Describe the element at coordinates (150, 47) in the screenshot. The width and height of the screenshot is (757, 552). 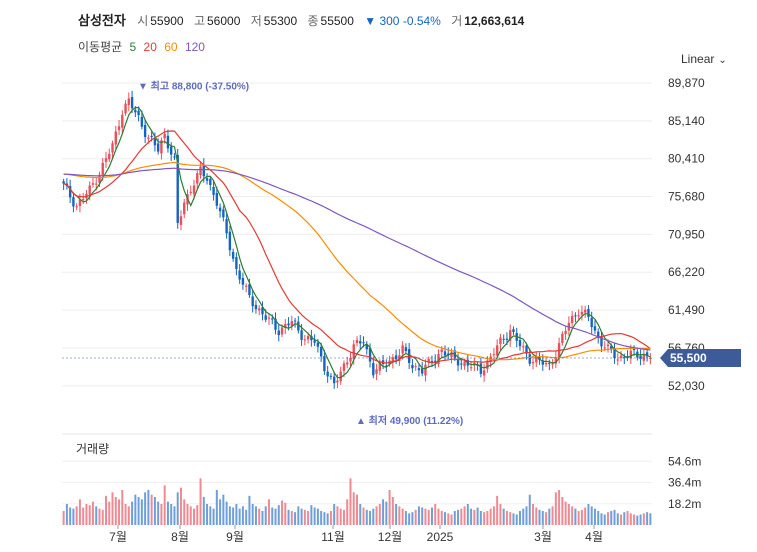
I see `ma-20-label: 20` at that location.